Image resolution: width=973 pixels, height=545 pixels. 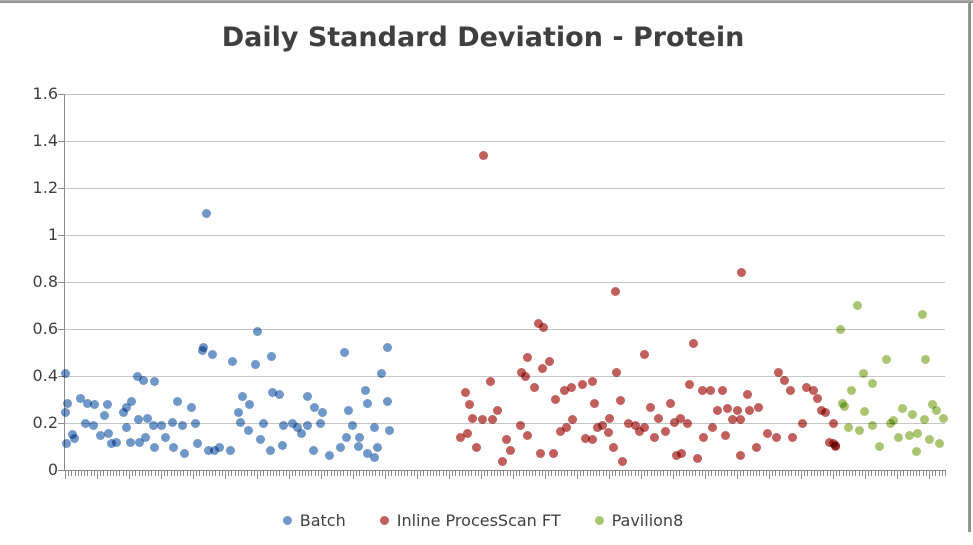 I want to click on y-axis-tick, so click(x=61, y=282).